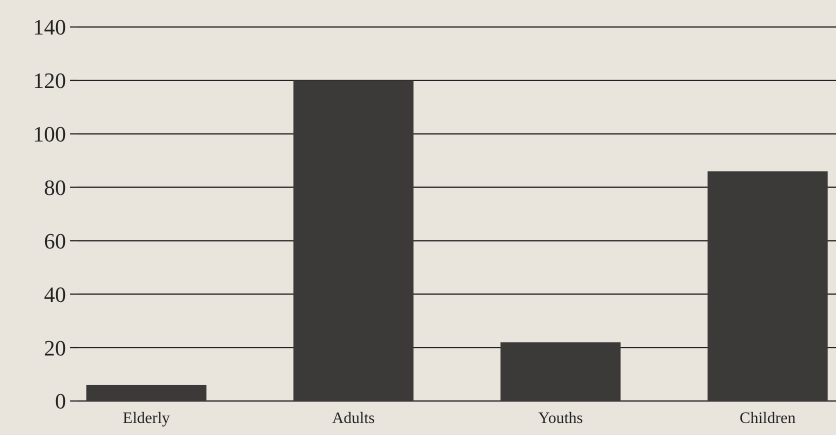 This screenshot has width=836, height=435. Describe the element at coordinates (768, 418) in the screenshot. I see `x-tick-label: Children` at that location.